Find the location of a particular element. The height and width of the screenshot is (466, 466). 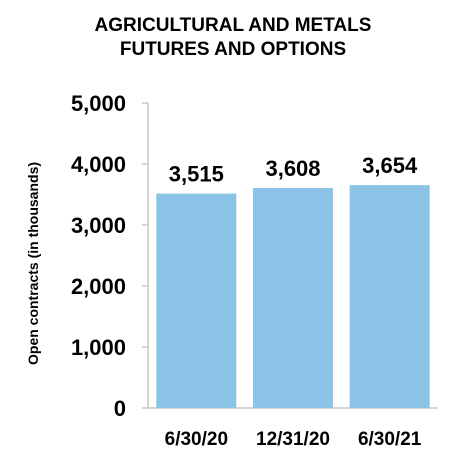

bar-value-label: 3,608 is located at coordinates (292, 168).